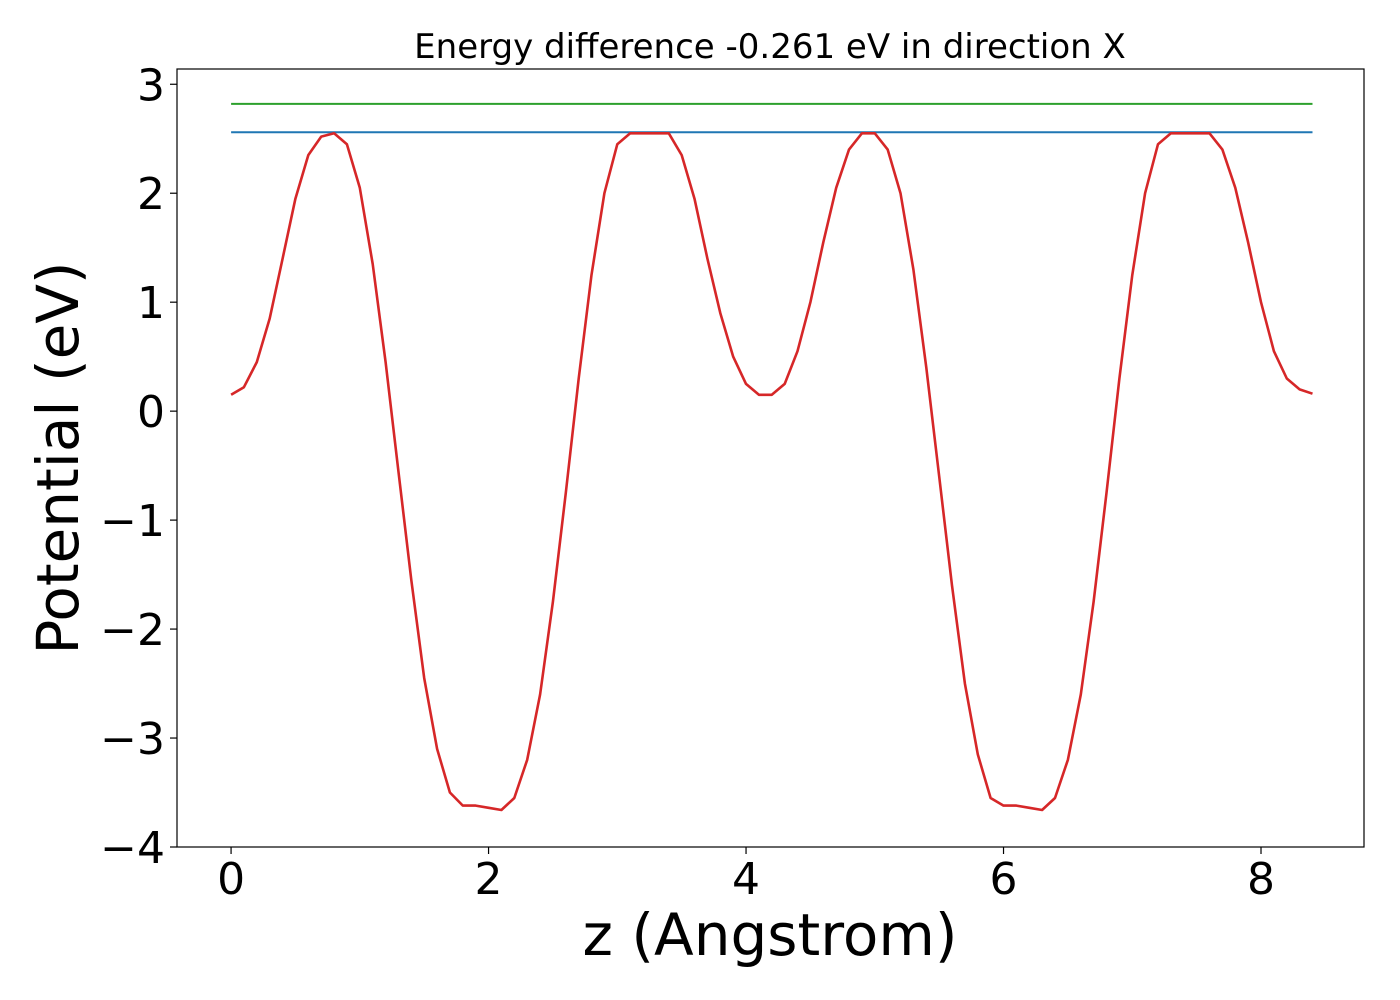  Describe the element at coordinates (132, 630) in the screenshot. I see `y-tick-label: −2` at that location.